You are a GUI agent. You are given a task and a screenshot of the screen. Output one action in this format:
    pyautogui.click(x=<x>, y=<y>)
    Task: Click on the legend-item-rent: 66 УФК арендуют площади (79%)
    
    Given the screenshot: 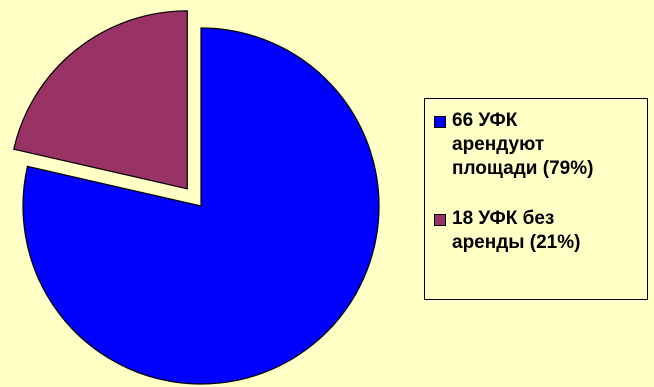 What is the action you would take?
    pyautogui.click(x=538, y=145)
    